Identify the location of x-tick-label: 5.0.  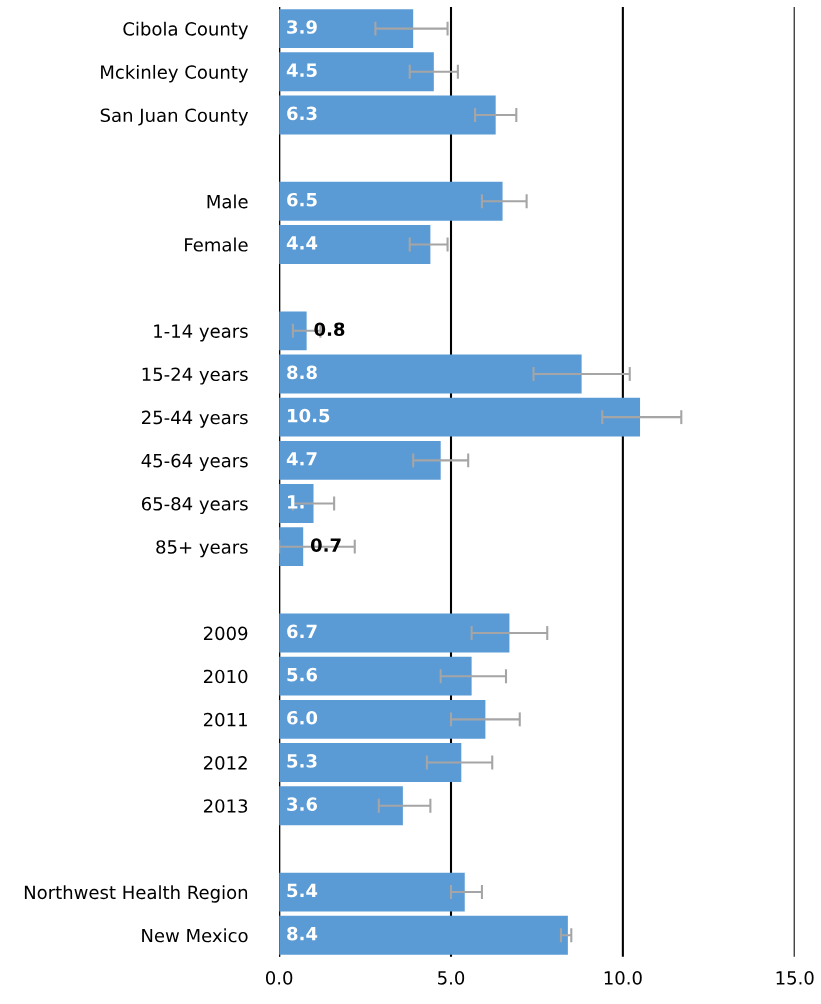
(451, 978).